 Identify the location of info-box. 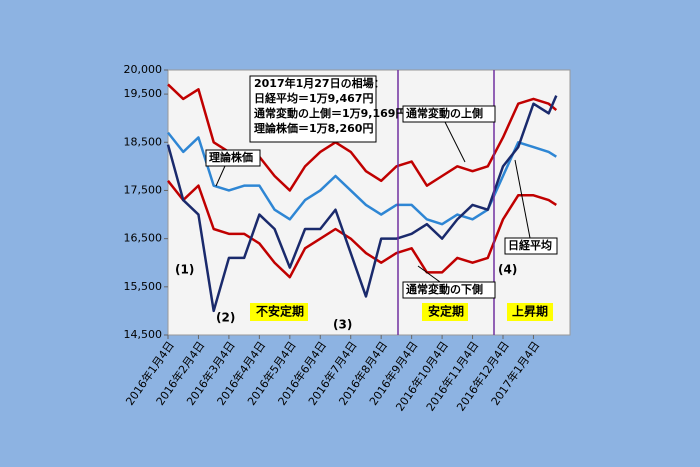
(313, 109).